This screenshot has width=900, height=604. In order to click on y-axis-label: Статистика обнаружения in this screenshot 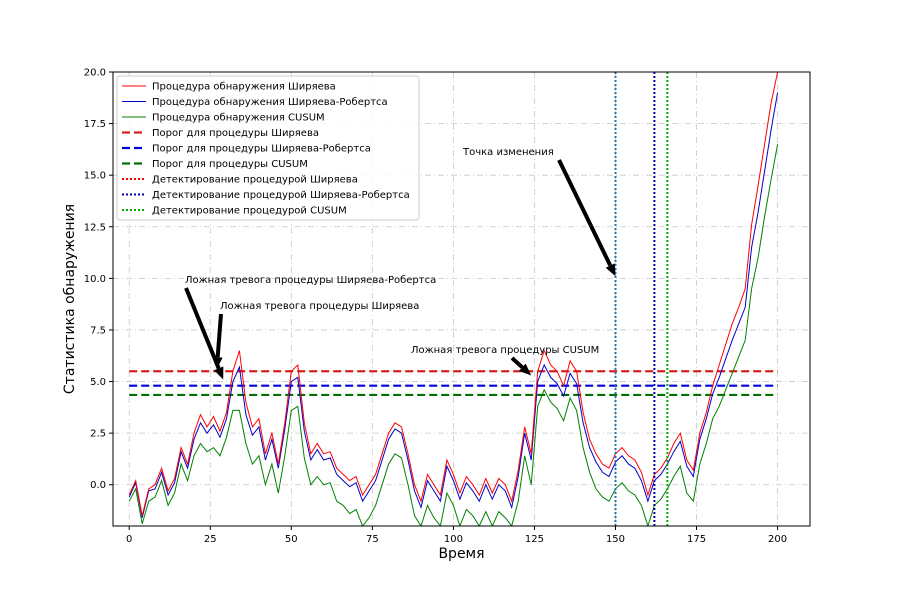, I will do `click(70, 299)`.